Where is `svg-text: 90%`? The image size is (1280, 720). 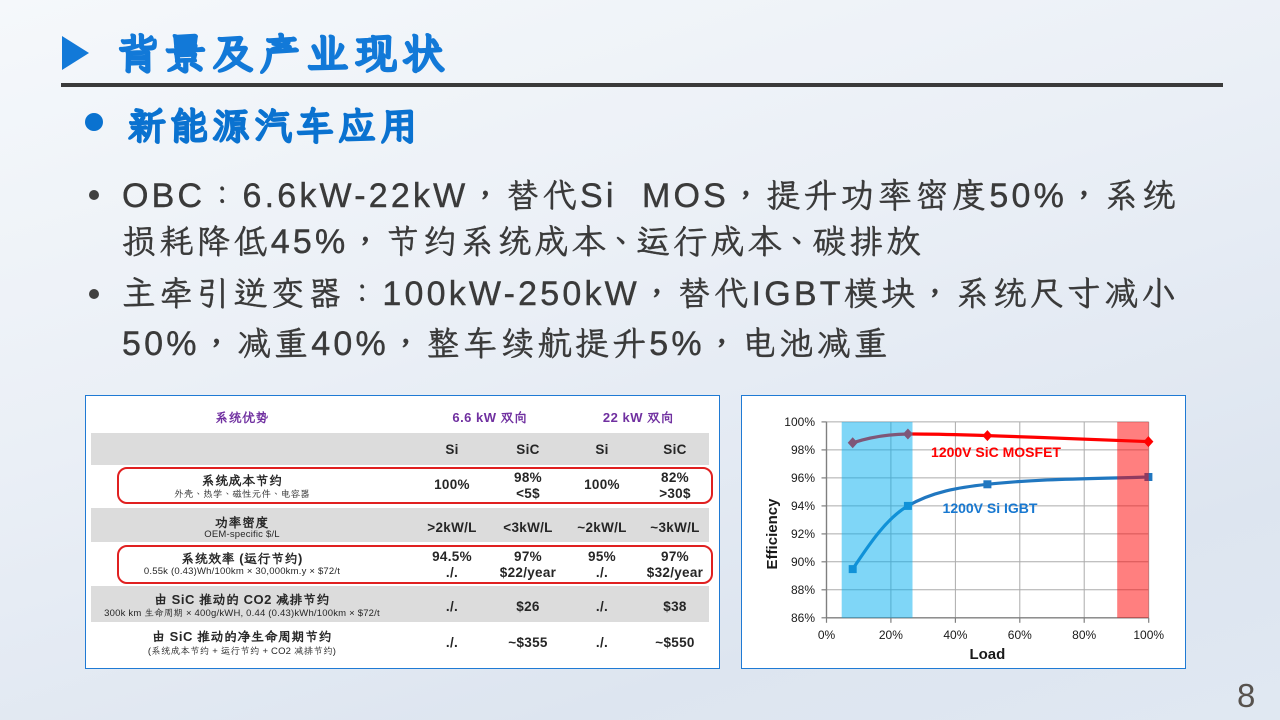
svg-text: 90% is located at coordinates (803, 562).